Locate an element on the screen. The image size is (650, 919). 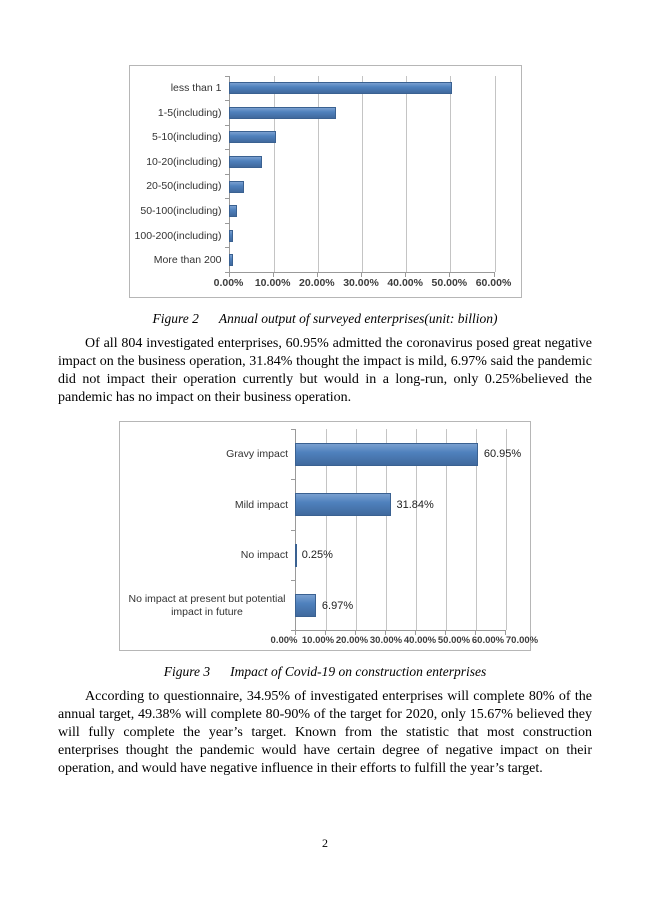
category-label: No impact is located at coordinates (264, 555).